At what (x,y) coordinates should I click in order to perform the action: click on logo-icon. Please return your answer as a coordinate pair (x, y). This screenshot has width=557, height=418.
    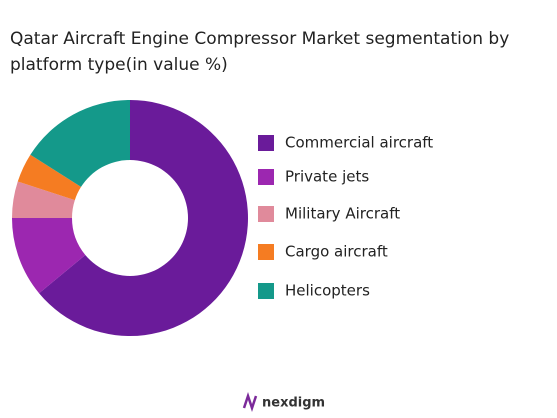
    Looking at the image, I should click on (250, 402).